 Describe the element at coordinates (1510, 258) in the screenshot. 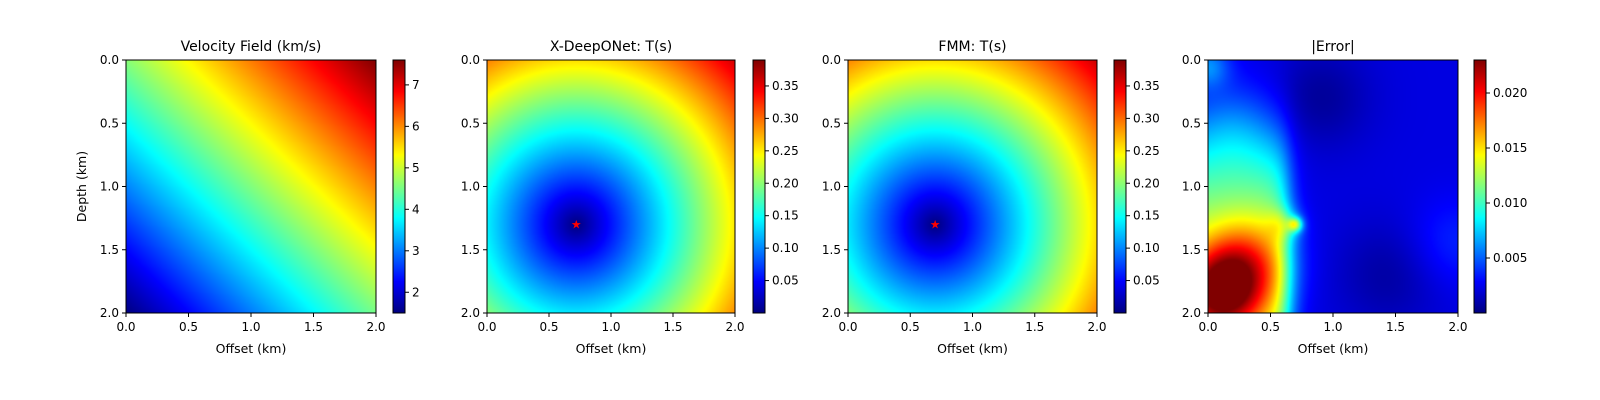

I see `colorbar-tick-label: 0.005` at that location.